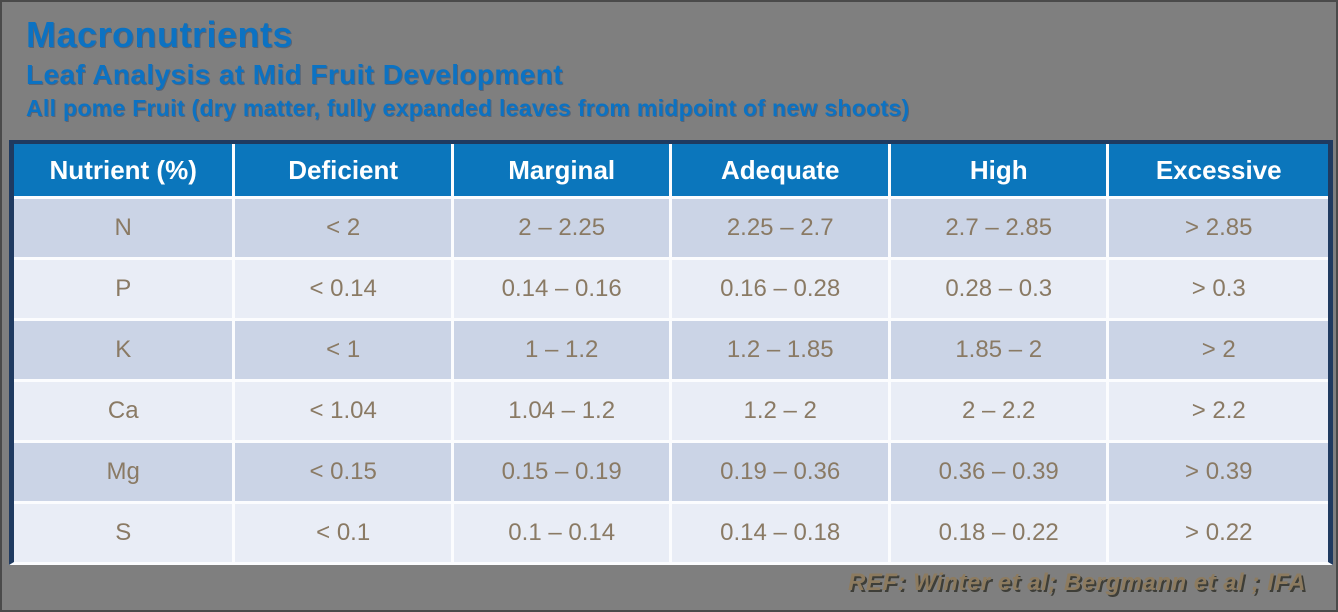  What do you see at coordinates (563, 171) in the screenshot?
I see `header-marginal: Marginal` at bounding box center [563, 171].